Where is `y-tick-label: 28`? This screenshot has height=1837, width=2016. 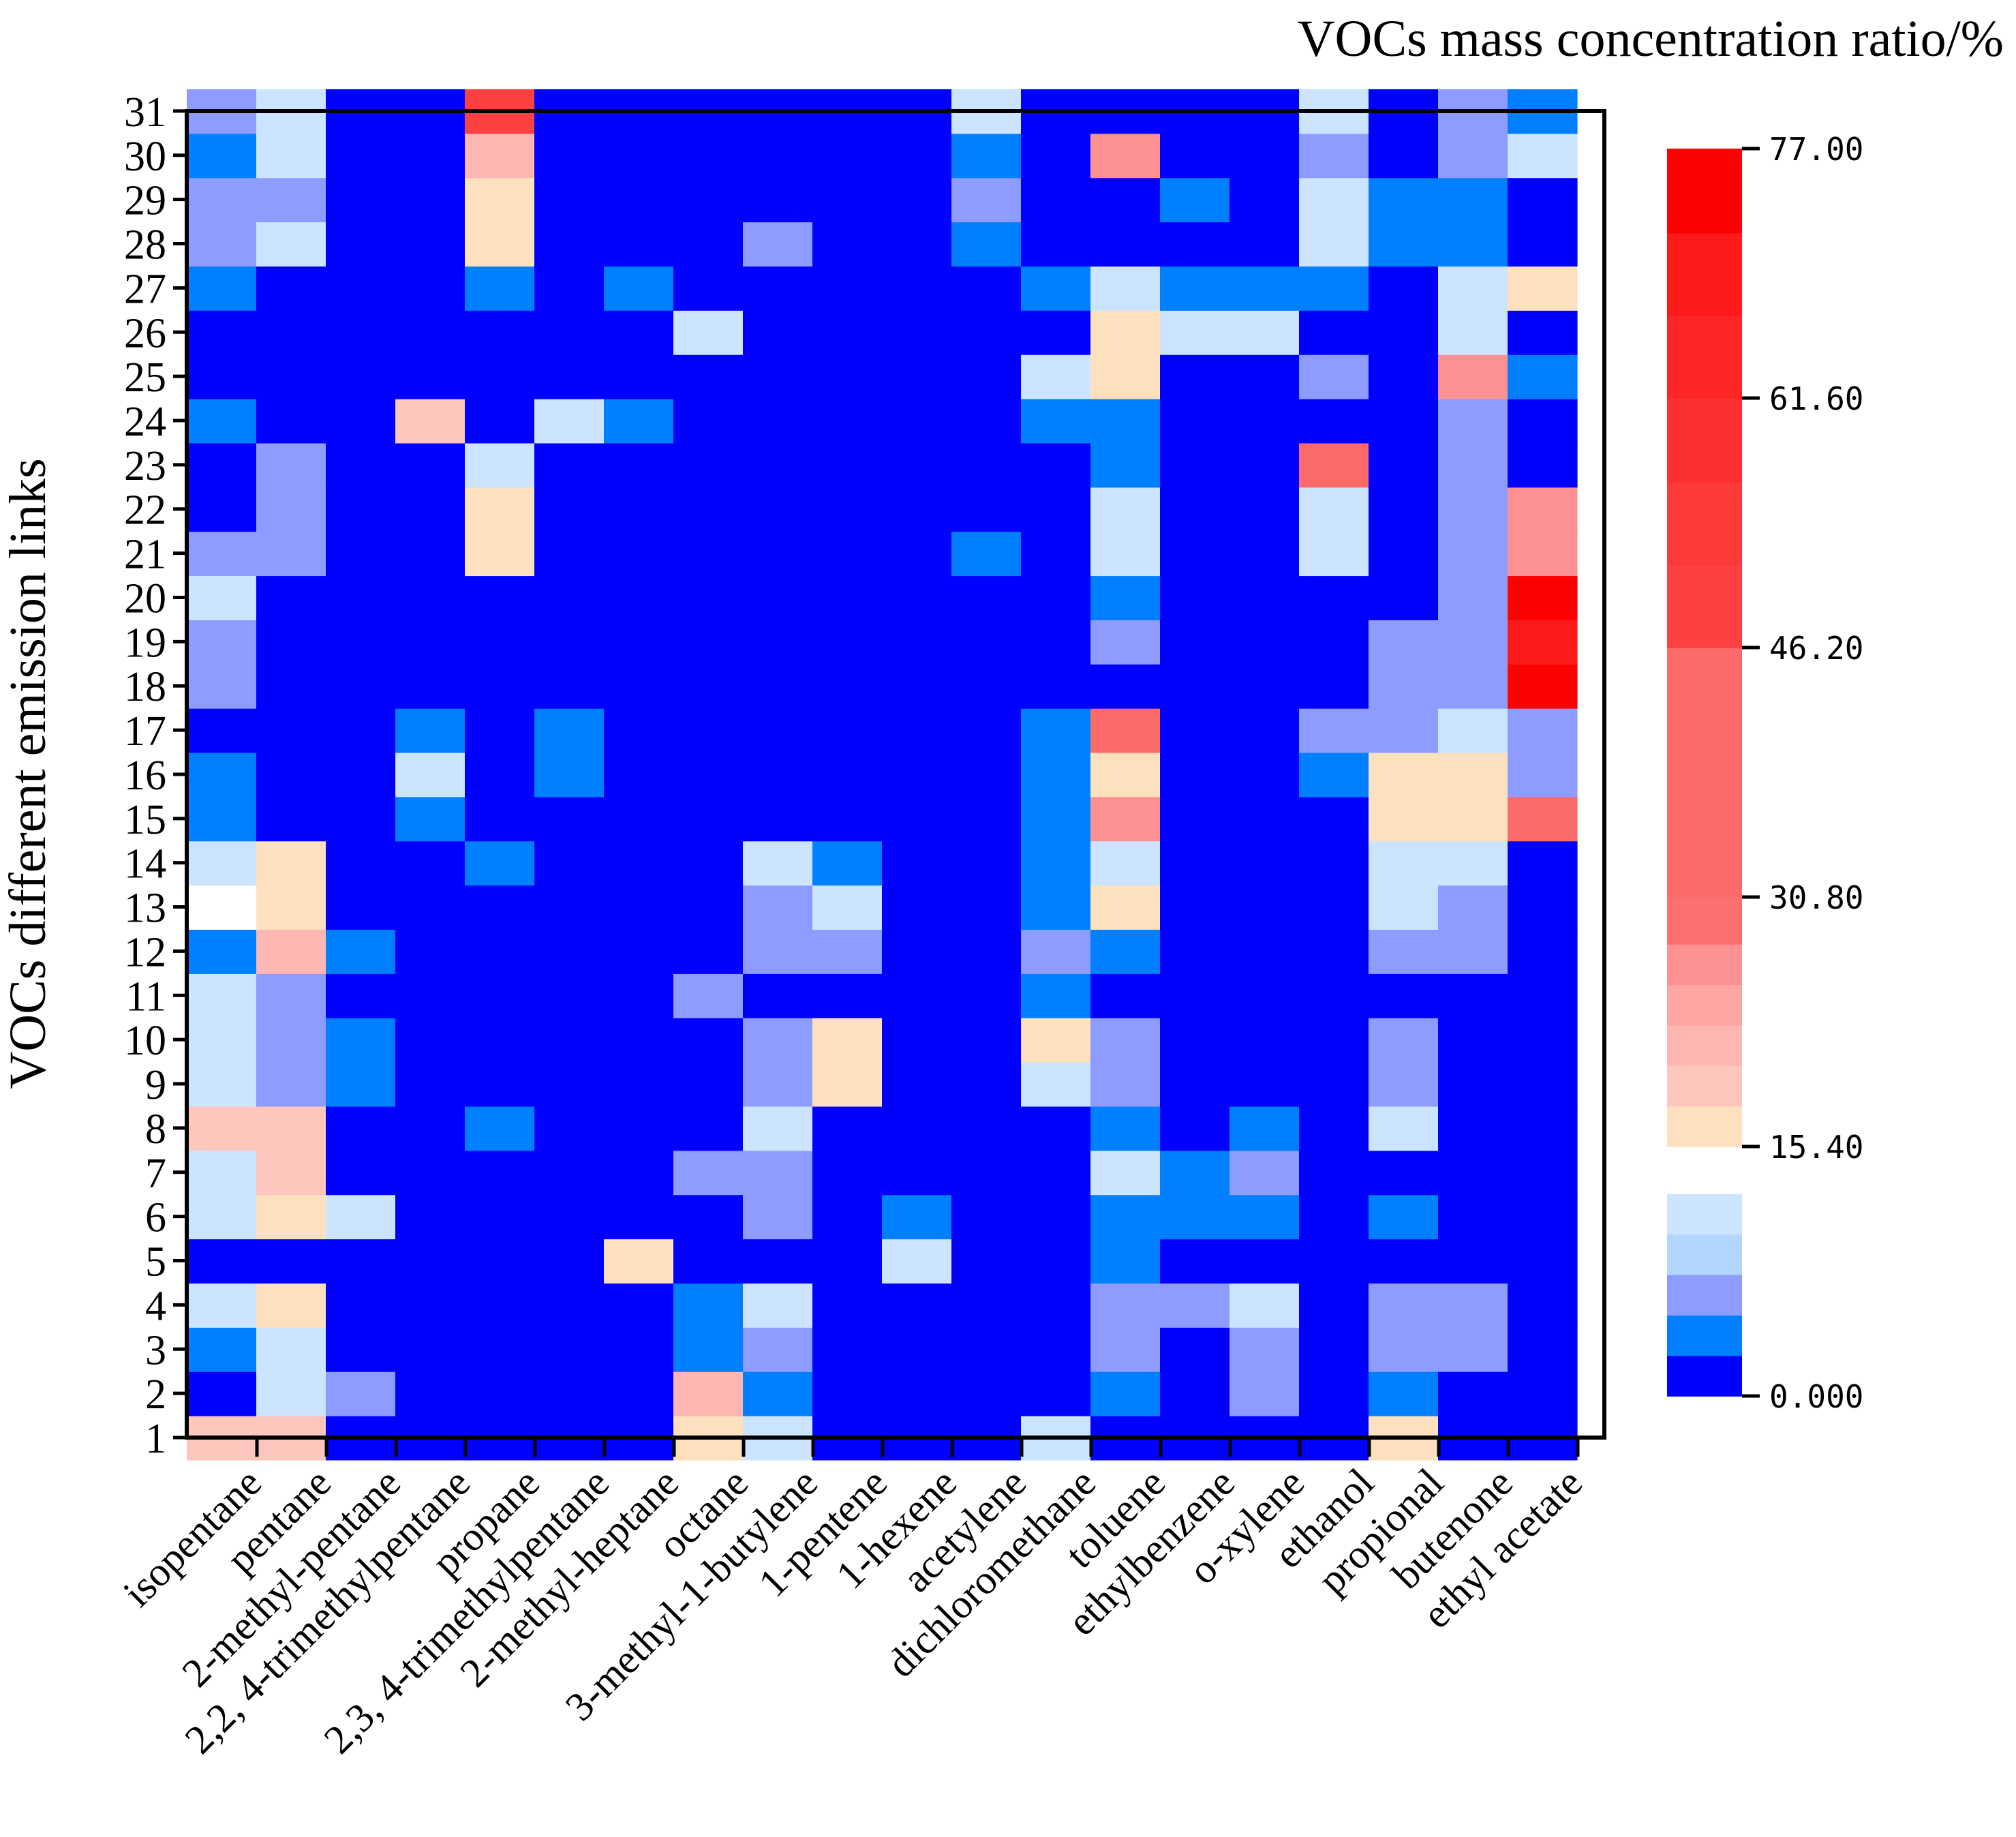 y-tick-label: 28 is located at coordinates (145, 245).